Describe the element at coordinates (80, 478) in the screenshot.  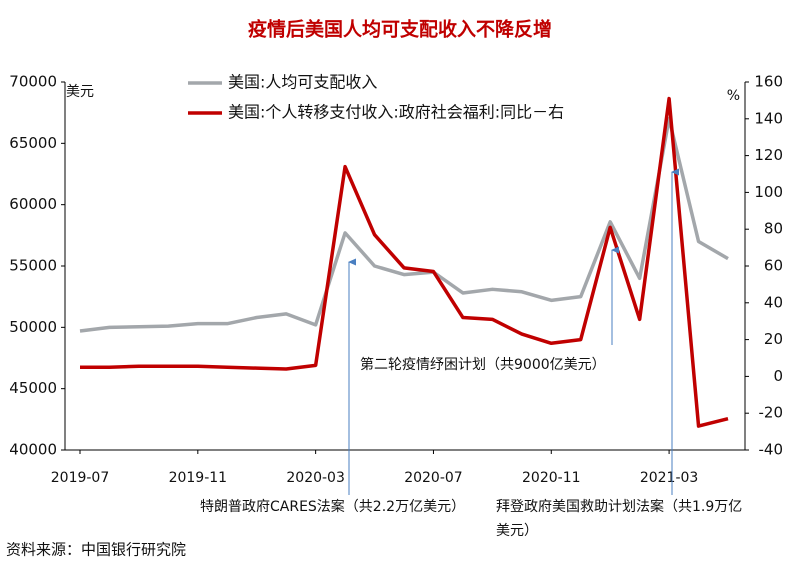
I see `x-tick-label: 2019-07` at that location.